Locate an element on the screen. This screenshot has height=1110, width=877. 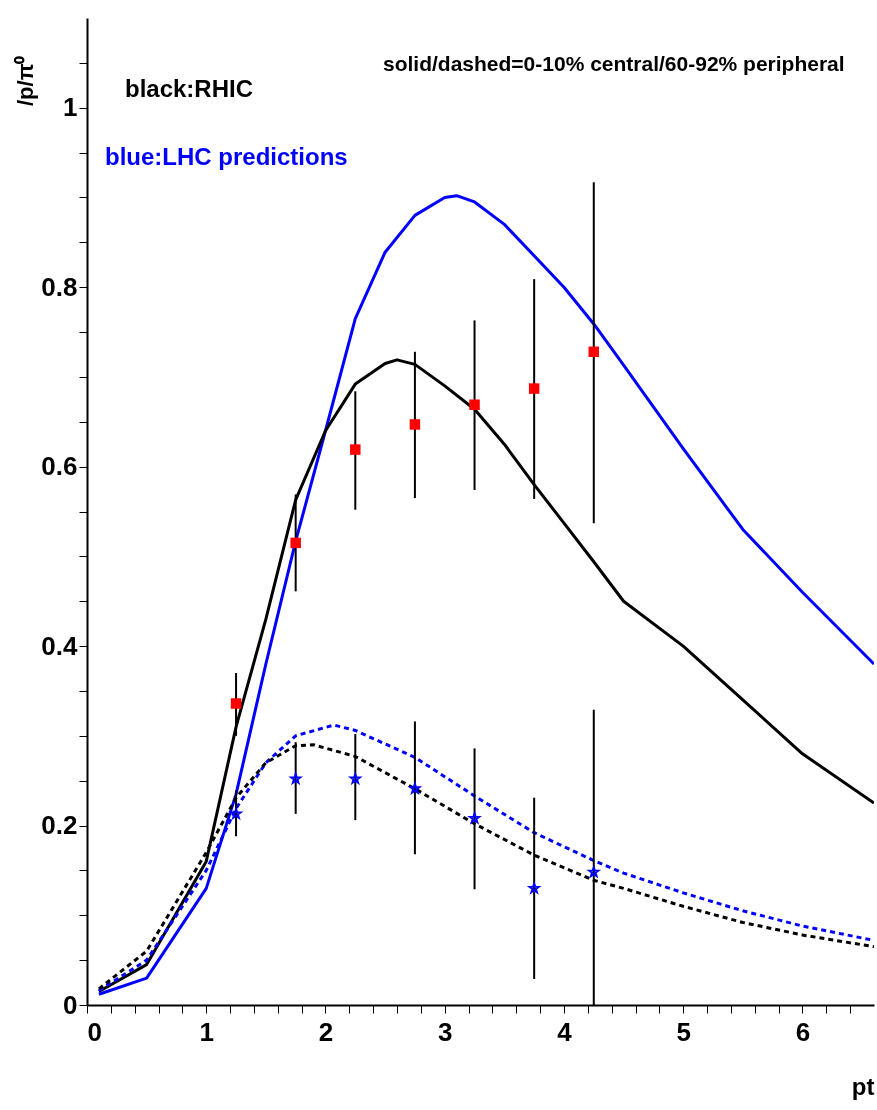
y-tick-label: 1 is located at coordinates (70, 107).